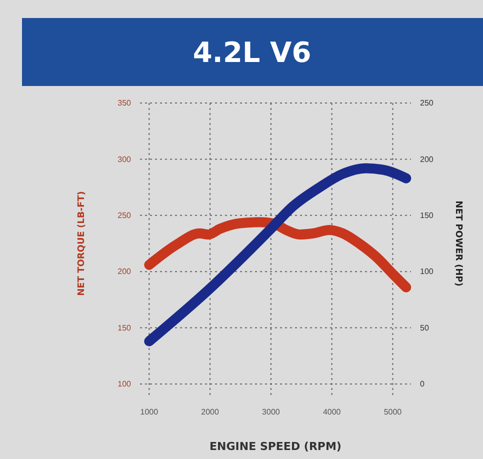  I want to click on x-axis-title: ENGINE SPEED (RPM), so click(276, 446).